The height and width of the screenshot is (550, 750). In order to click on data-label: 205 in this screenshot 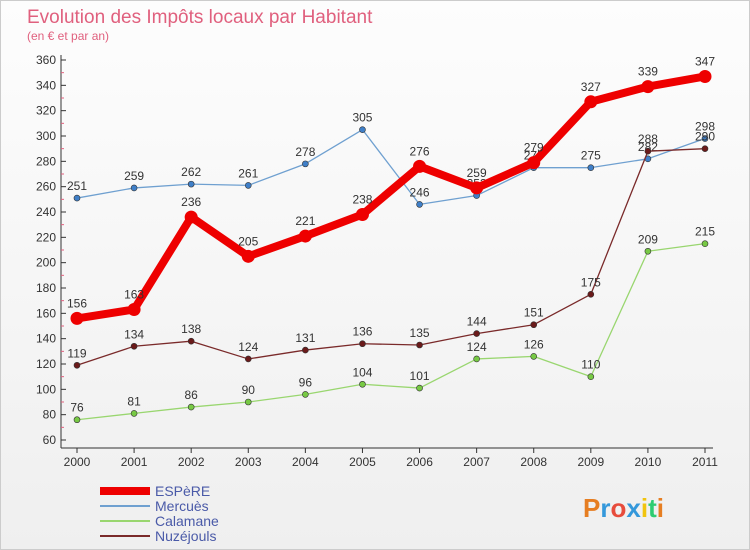, I will do `click(248, 241)`.